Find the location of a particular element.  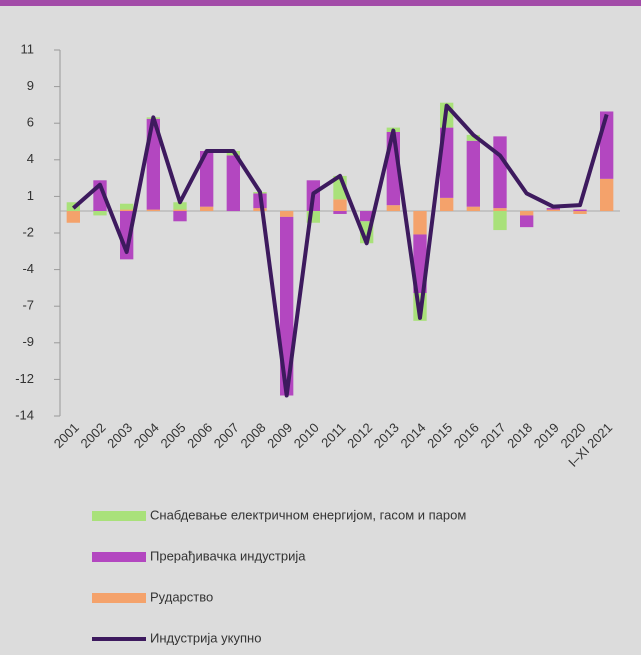

header-band is located at coordinates (320, 3).